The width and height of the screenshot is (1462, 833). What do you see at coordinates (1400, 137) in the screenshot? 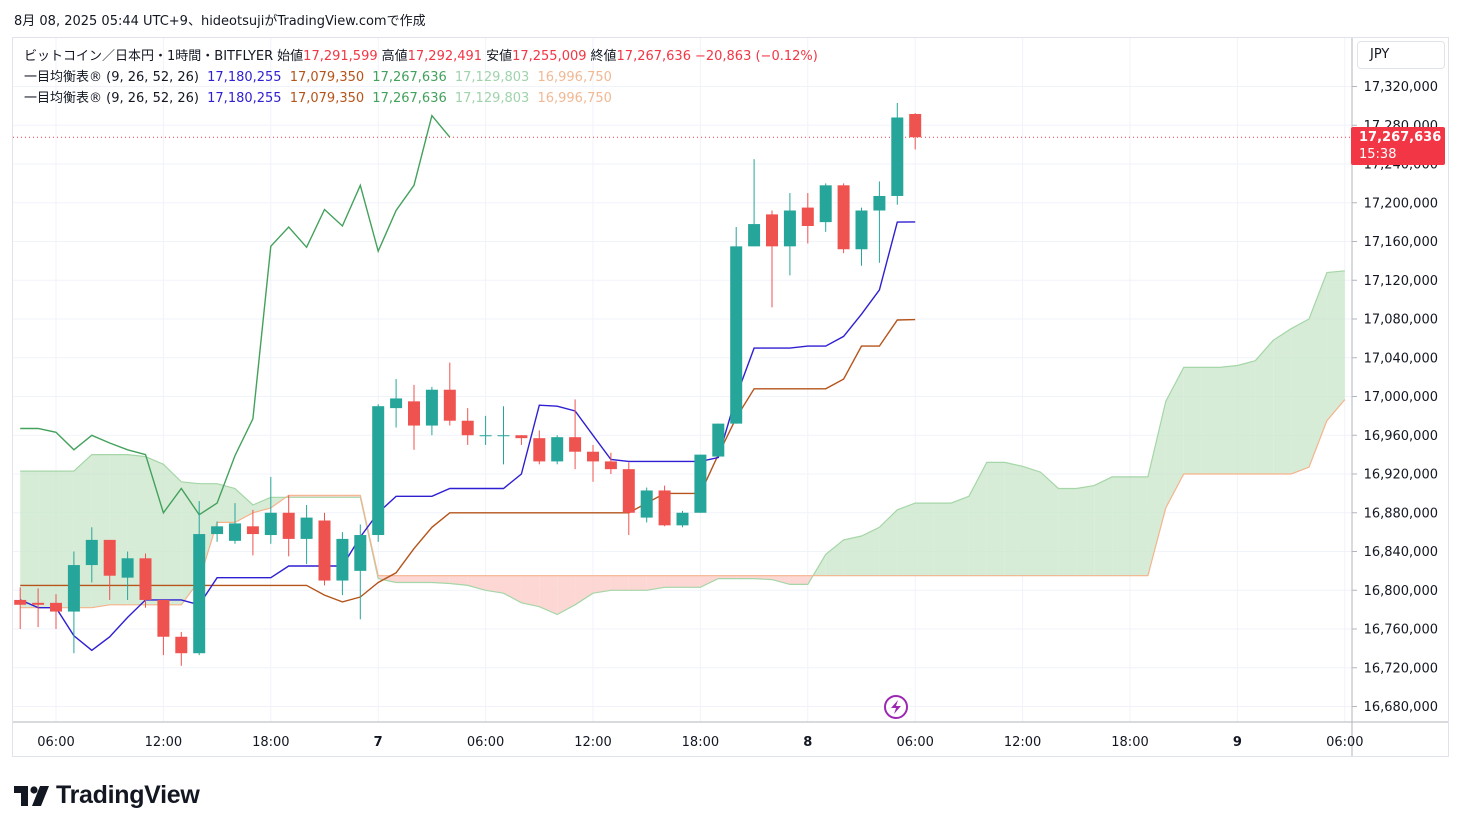
I see `current-price-value: 17,267,636` at bounding box center [1400, 137].